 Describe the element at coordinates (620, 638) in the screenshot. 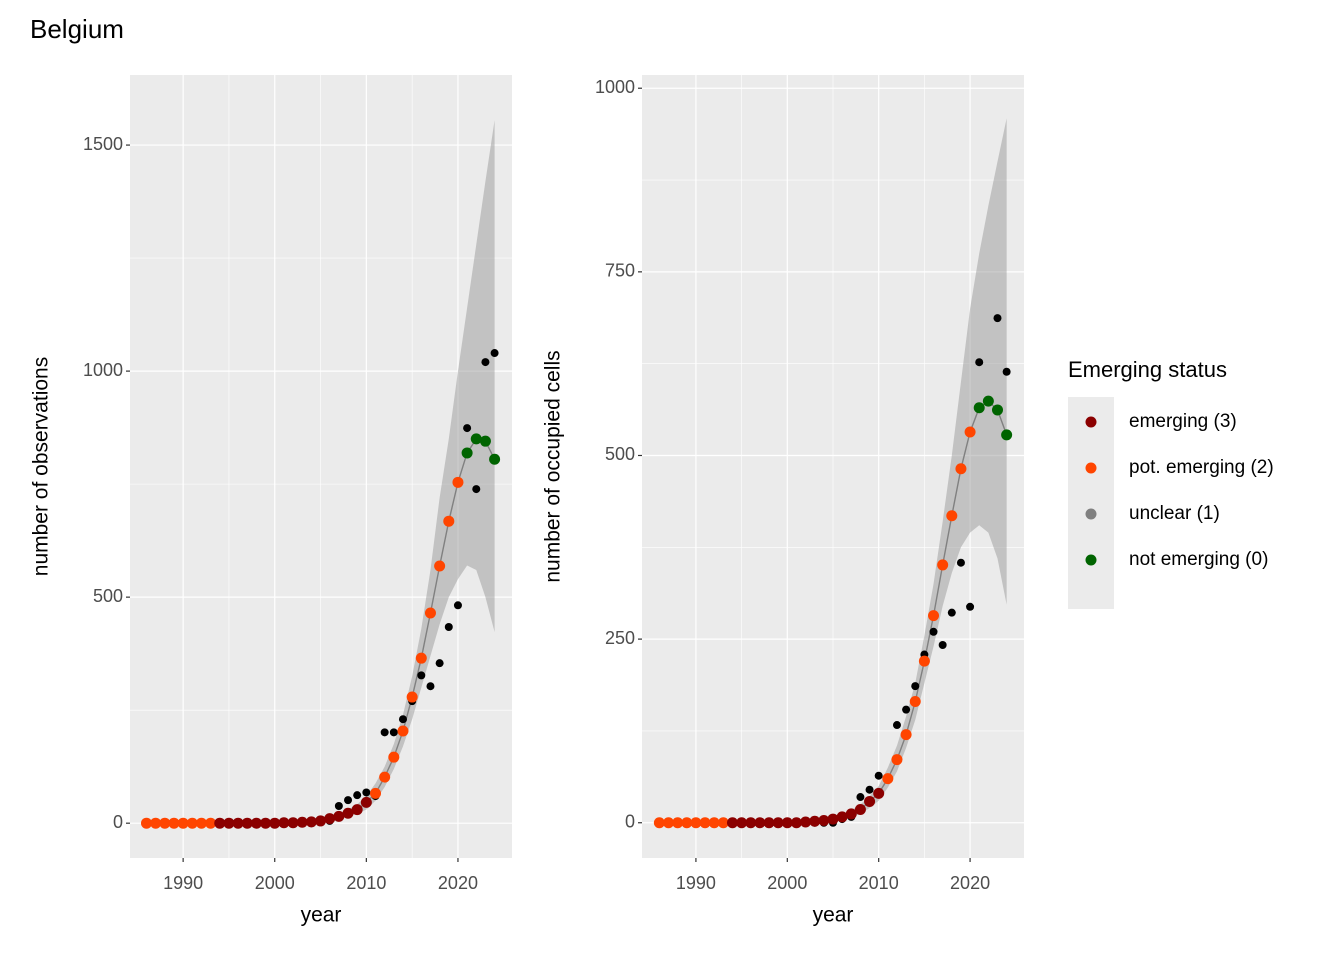

I see `y-tick-label: 250` at that location.